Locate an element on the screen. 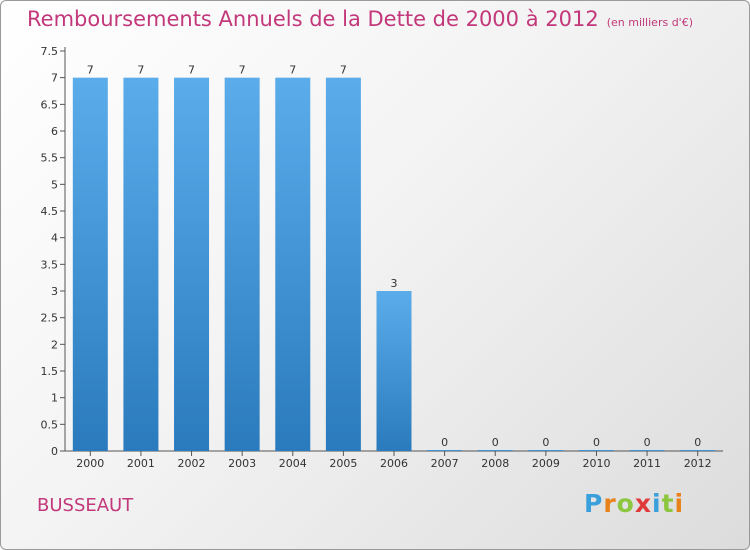  y-tick-label: 4.5 is located at coordinates (50, 211).